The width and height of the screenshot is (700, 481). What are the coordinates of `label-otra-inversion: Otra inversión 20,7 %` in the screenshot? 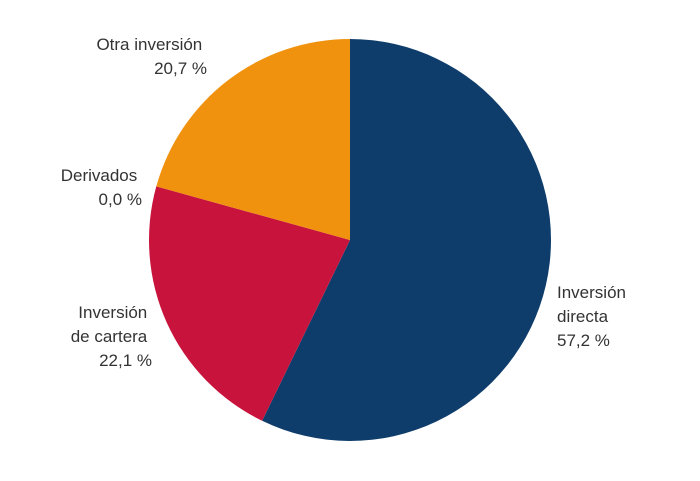 It's located at (151, 56).